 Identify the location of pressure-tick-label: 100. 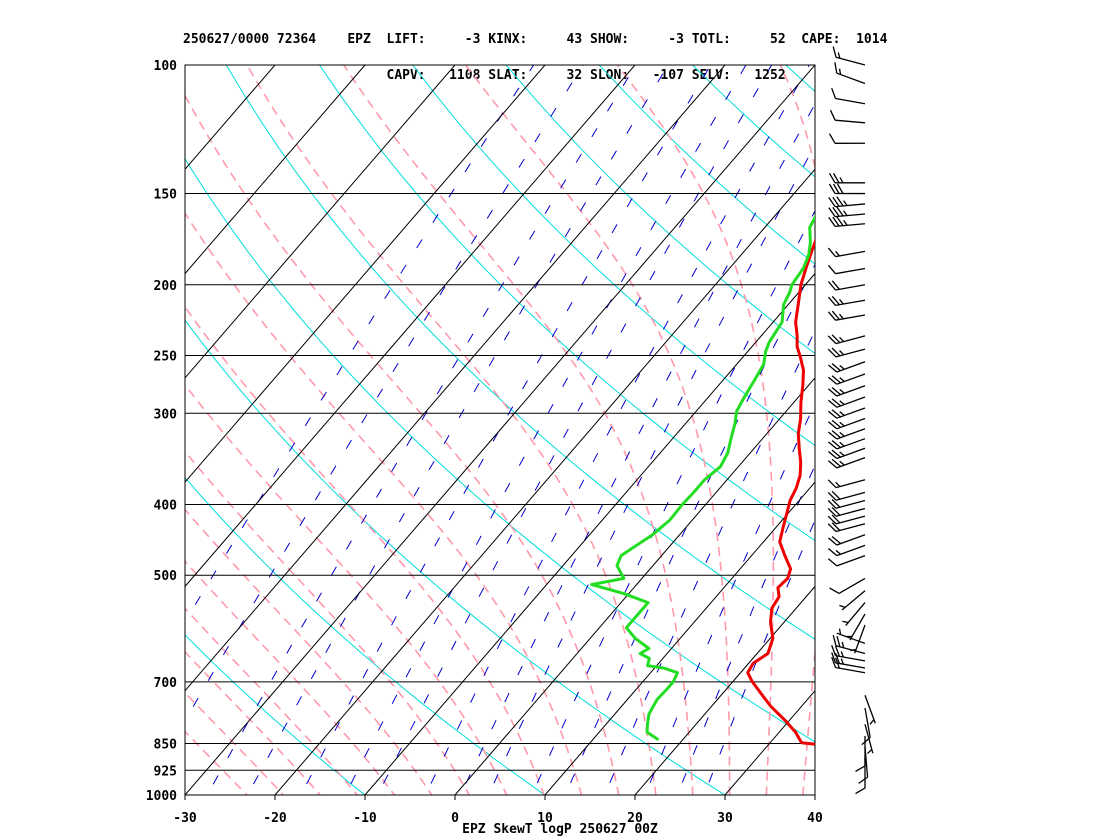
(166, 66).